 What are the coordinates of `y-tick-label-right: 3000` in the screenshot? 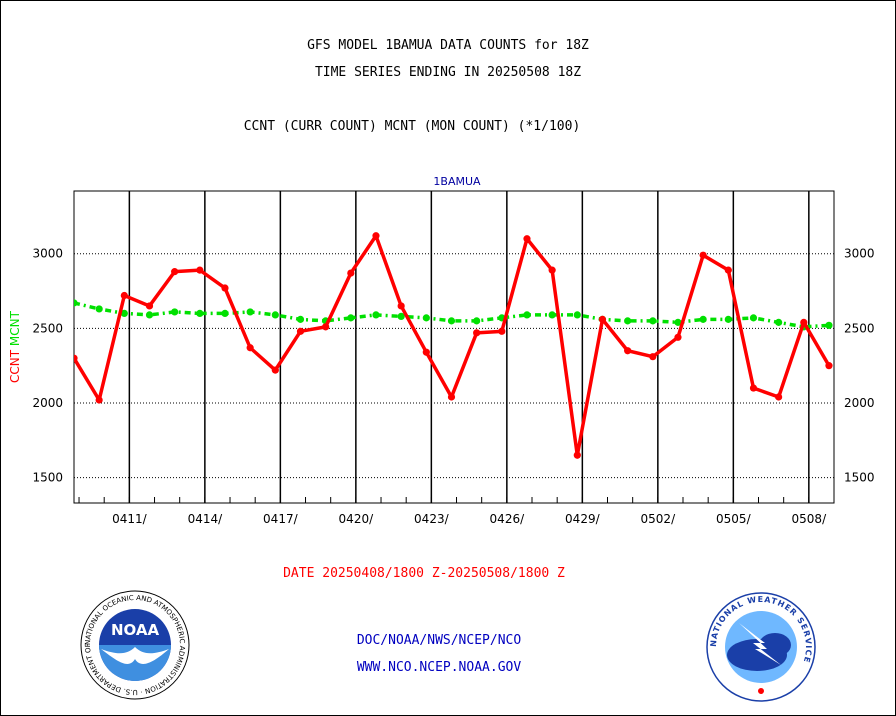 It's located at (859, 254).